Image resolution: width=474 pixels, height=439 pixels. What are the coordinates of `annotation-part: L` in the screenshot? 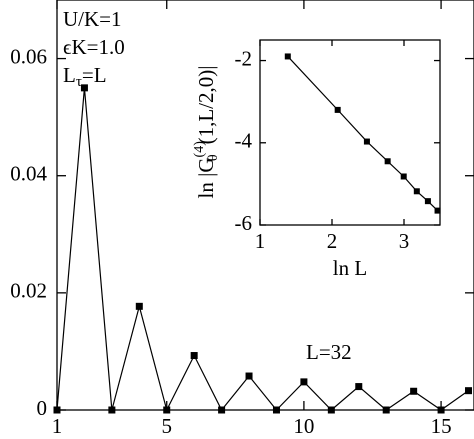 It's located at (69, 75).